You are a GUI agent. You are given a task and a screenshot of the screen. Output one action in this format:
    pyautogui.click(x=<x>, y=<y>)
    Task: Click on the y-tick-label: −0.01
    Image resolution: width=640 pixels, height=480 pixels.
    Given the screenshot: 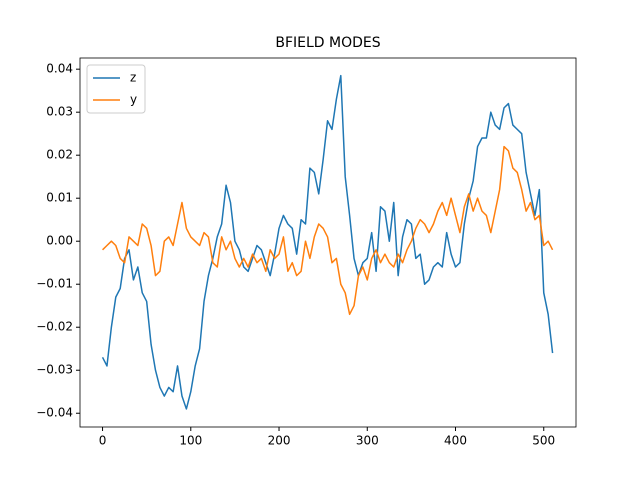 What is the action you would take?
    pyautogui.click(x=54, y=284)
    